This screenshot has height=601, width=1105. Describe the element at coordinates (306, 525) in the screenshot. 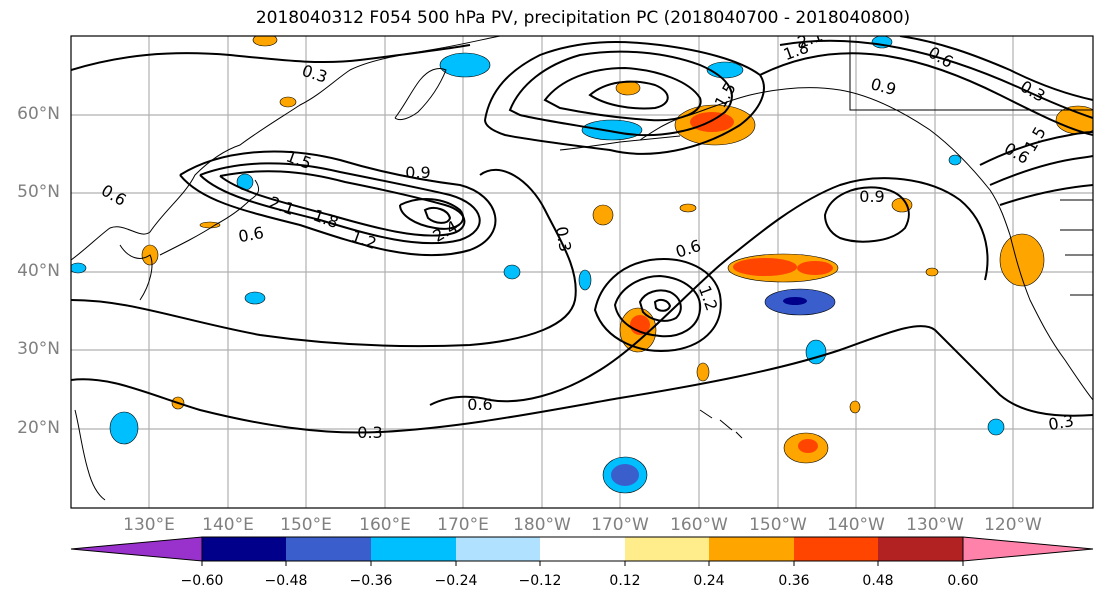

I see `lon-label: 150°E` at that location.